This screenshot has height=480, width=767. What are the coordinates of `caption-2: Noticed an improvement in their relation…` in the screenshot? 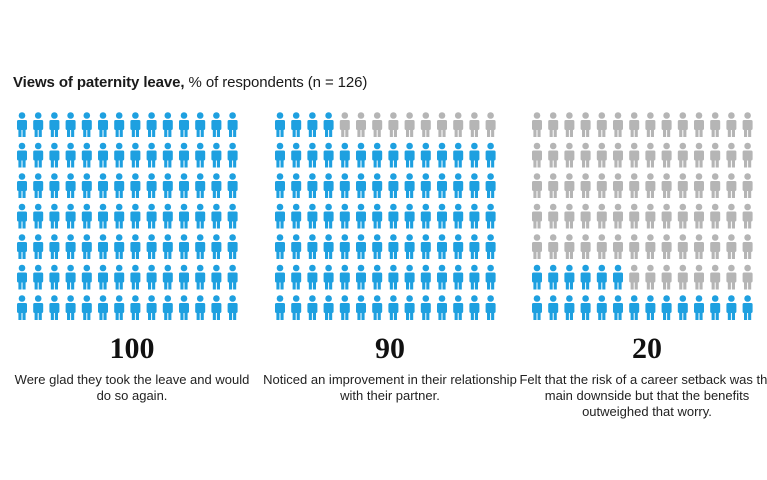 It's located at (390, 387).